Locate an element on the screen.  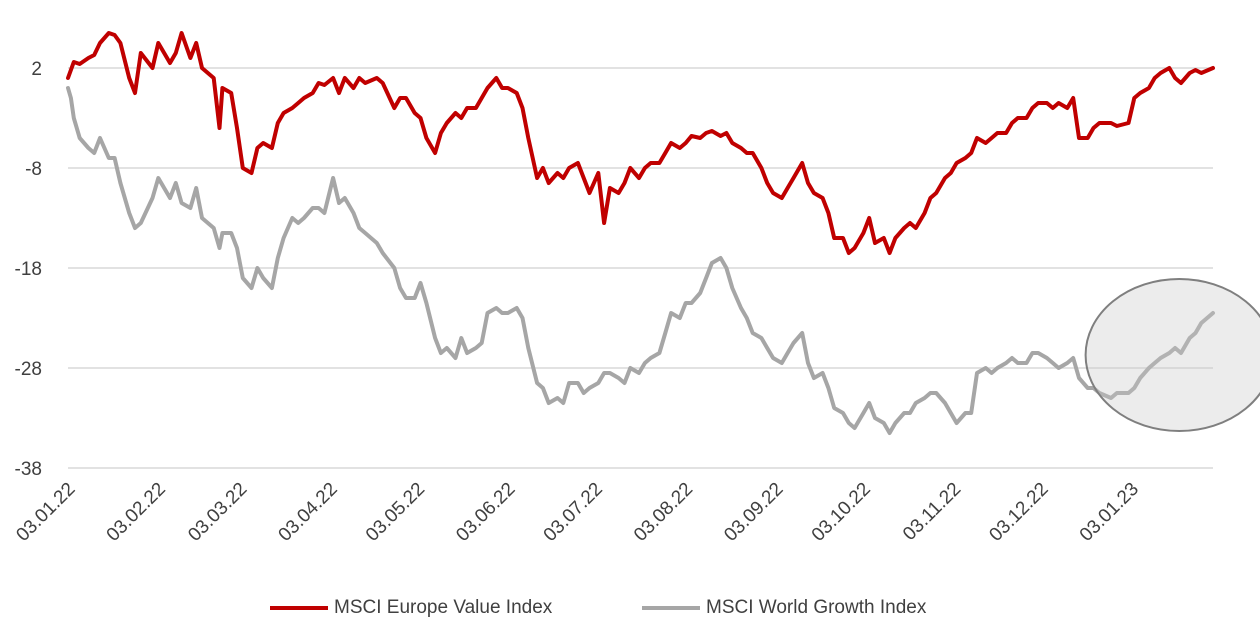
legend-label-world-growth: MSCI World Growth Index is located at coordinates (816, 607).